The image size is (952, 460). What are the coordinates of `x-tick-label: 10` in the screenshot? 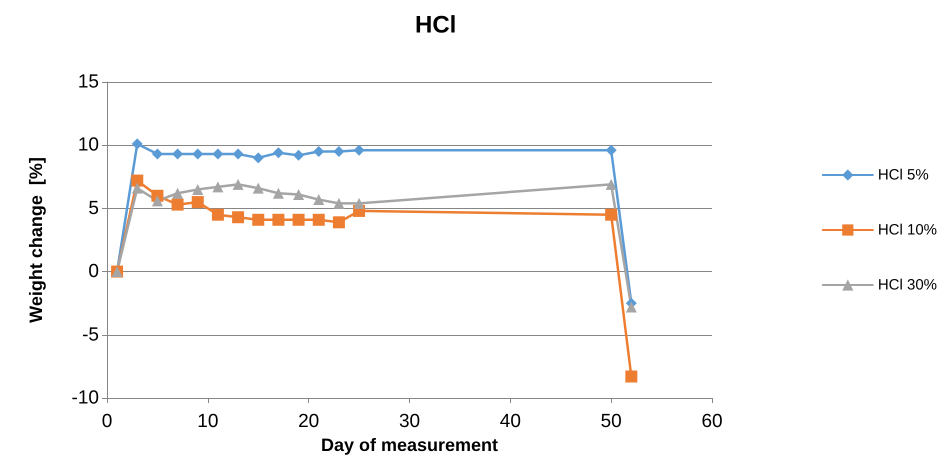 It's located at (207, 421).